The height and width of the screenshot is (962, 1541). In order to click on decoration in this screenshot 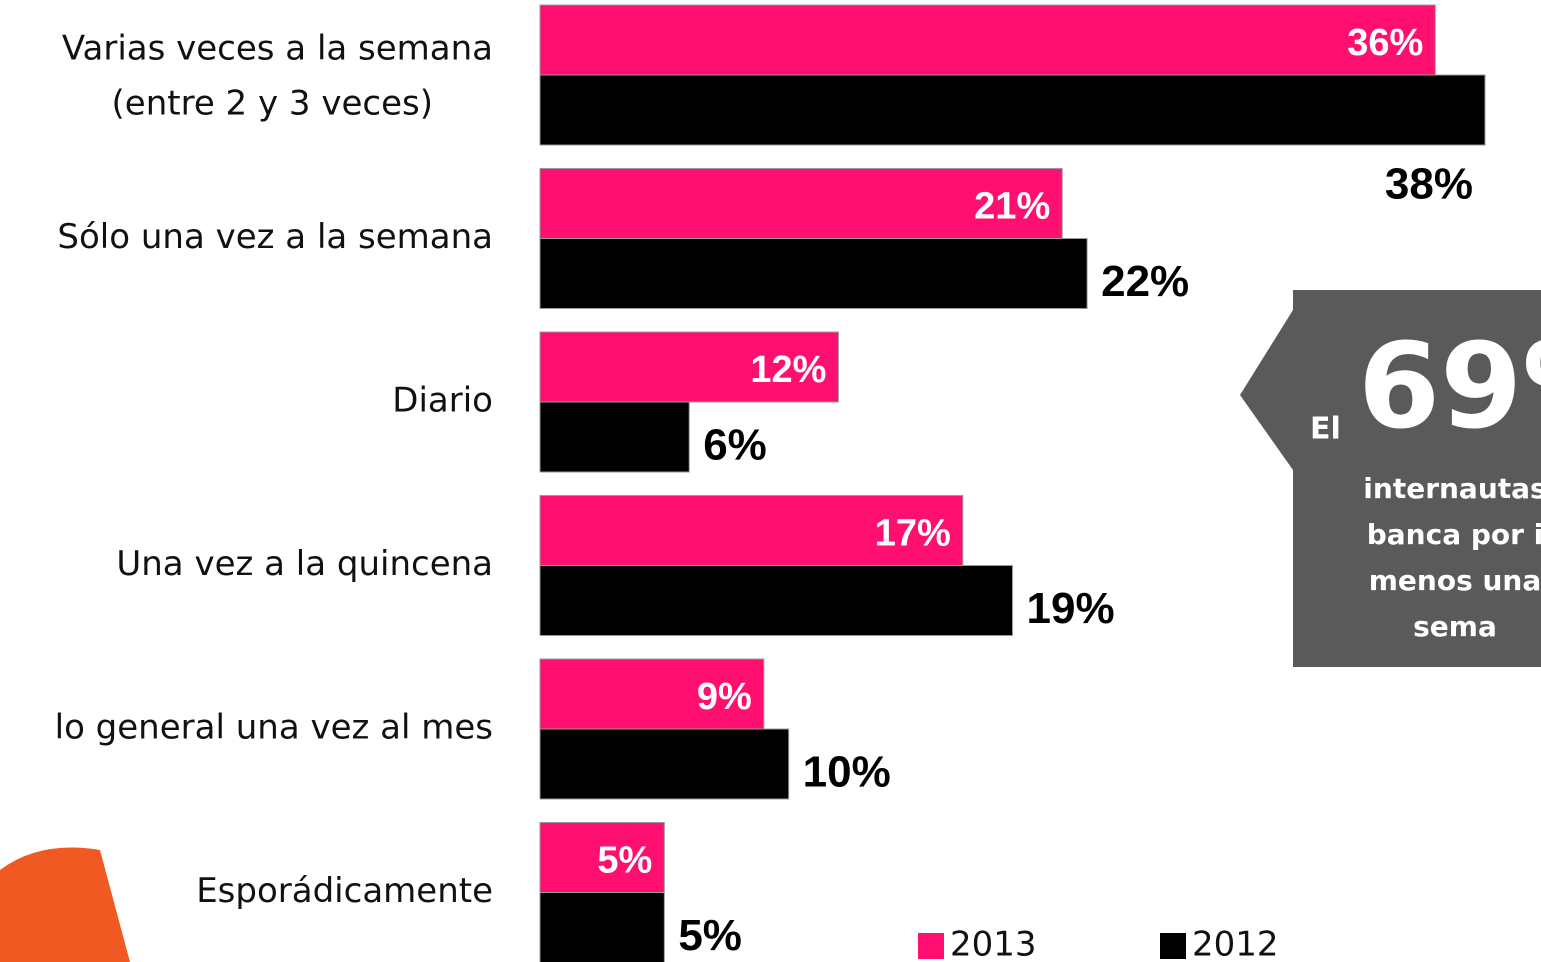, I will do `click(65, 904)`.